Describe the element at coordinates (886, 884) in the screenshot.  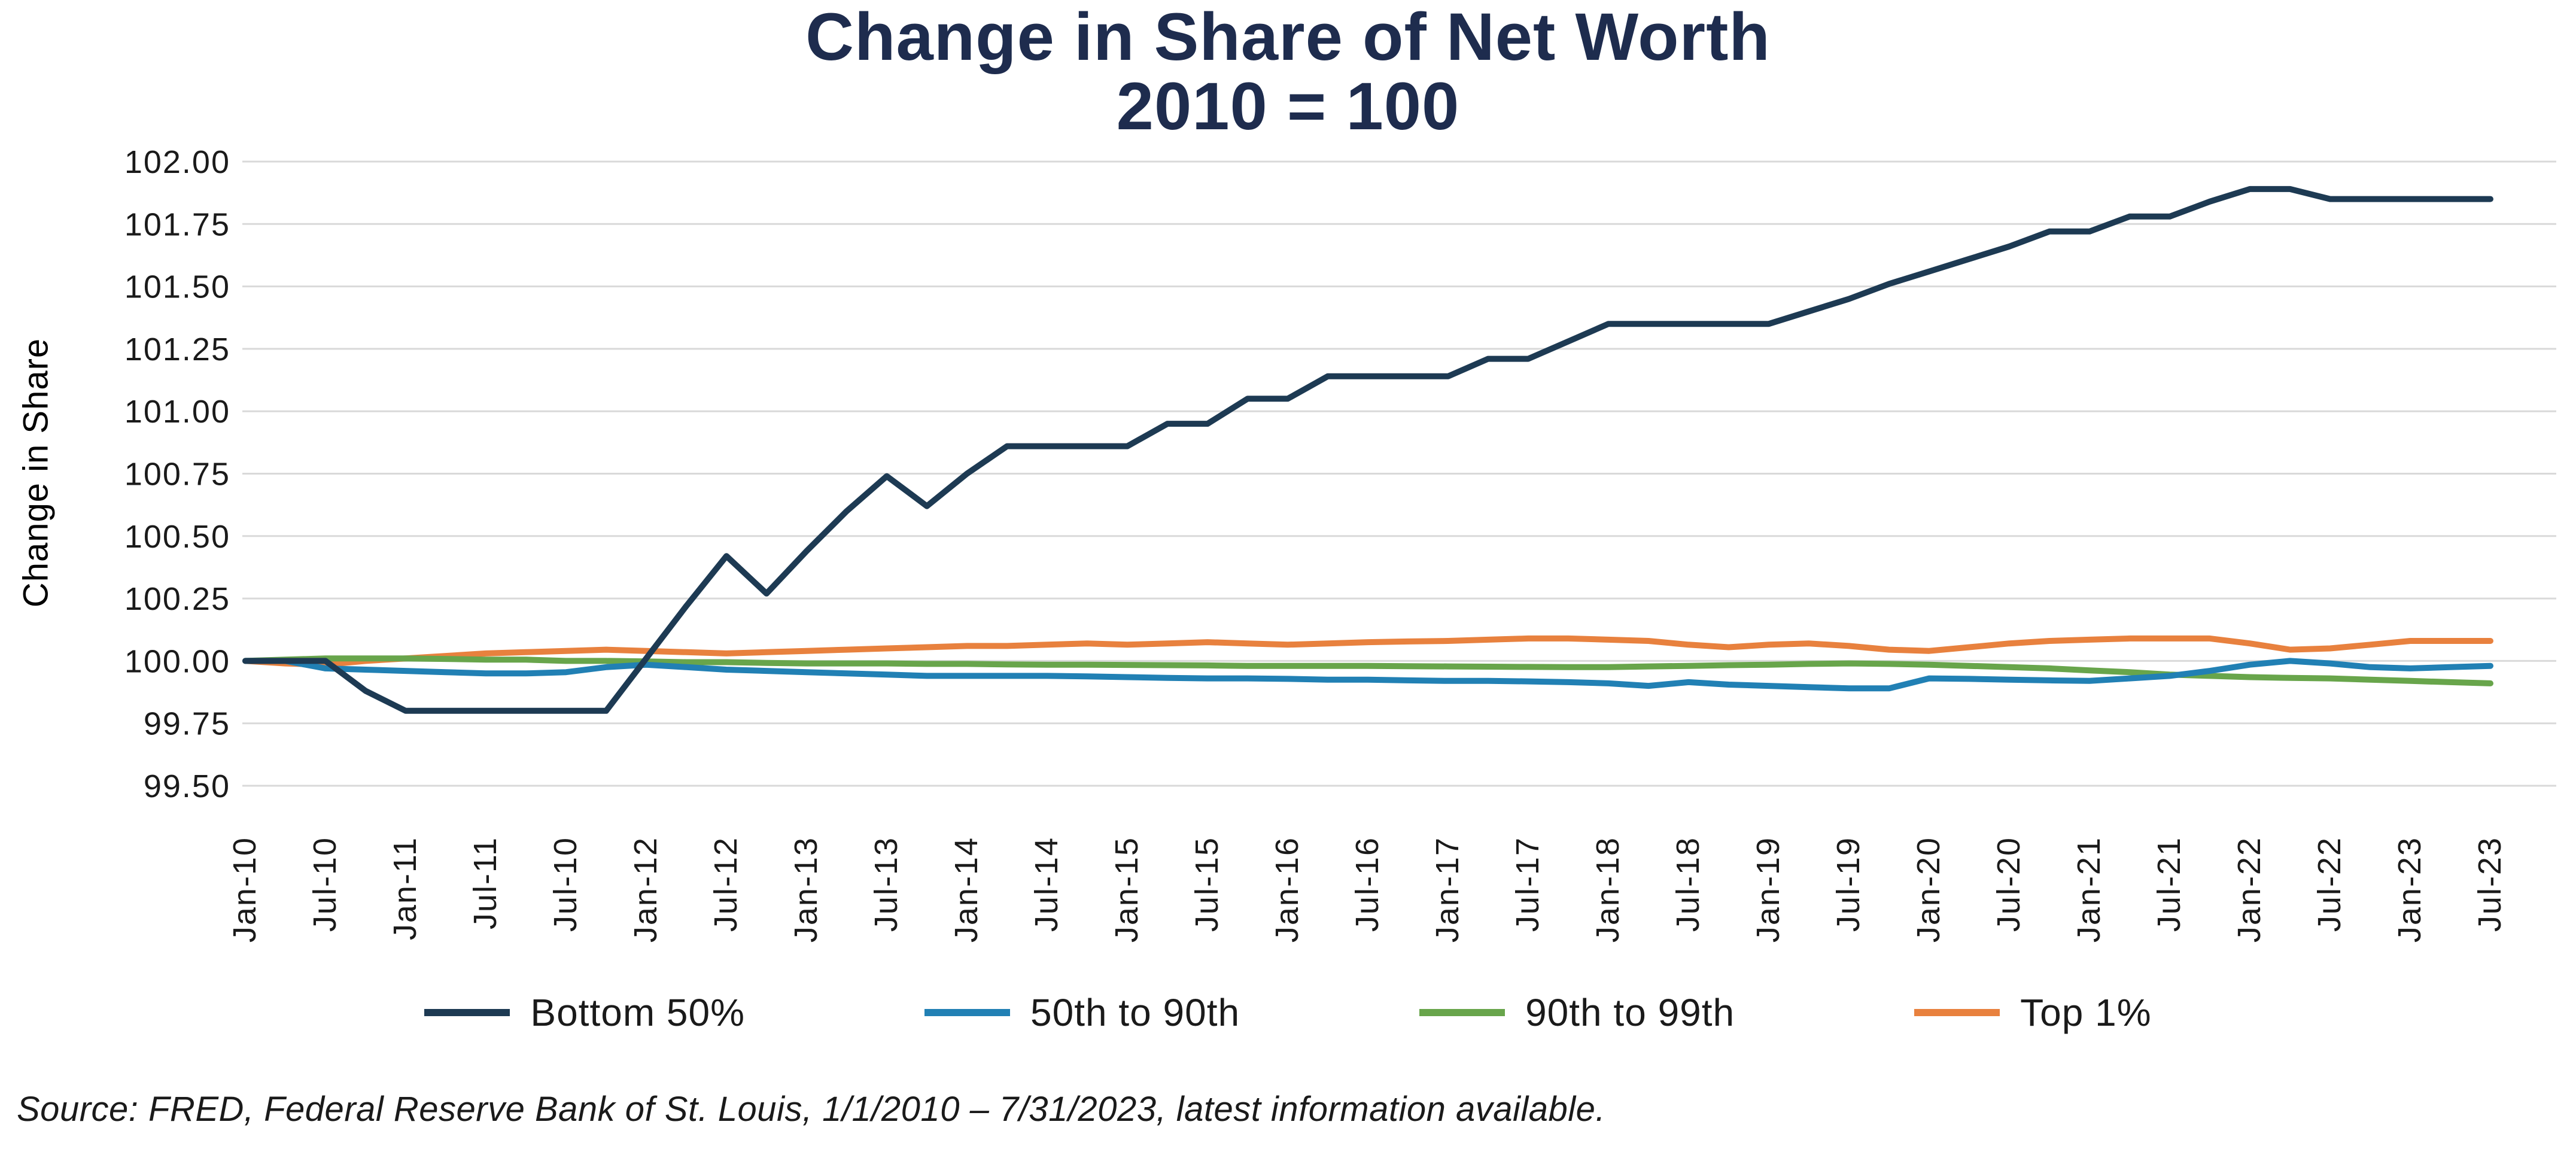
I see `x-tick-label: Jul-13` at that location.